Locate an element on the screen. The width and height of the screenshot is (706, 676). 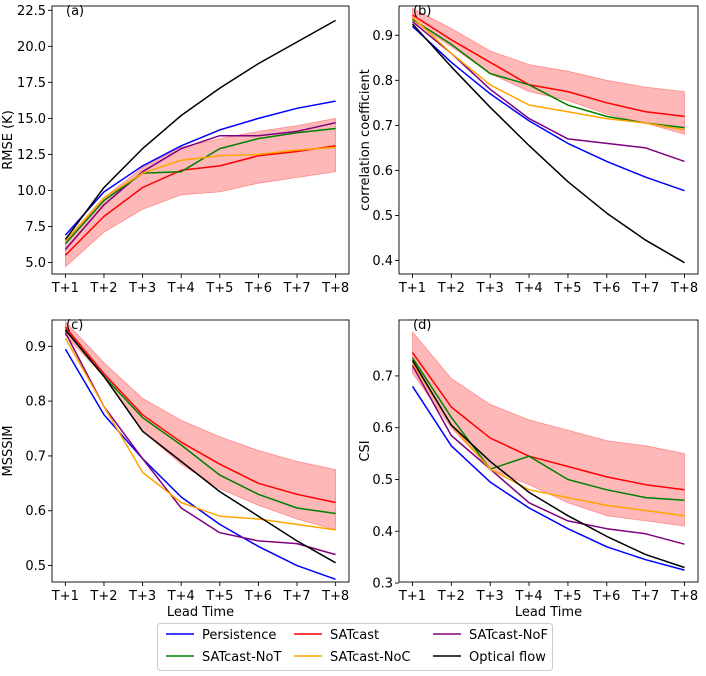
legend-label: Persistence is located at coordinates (239, 635).